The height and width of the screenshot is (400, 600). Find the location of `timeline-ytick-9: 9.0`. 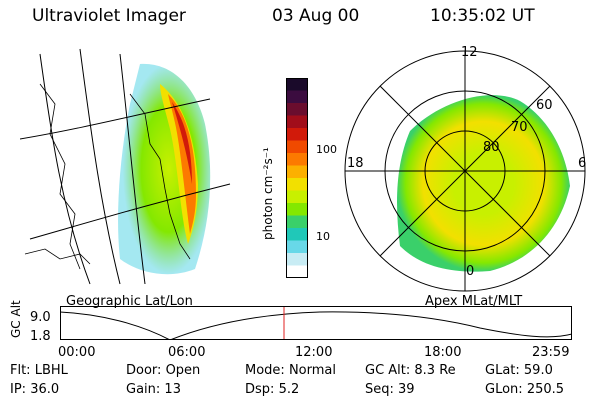

timeline-ytick-9: 9.0 is located at coordinates (40, 317).